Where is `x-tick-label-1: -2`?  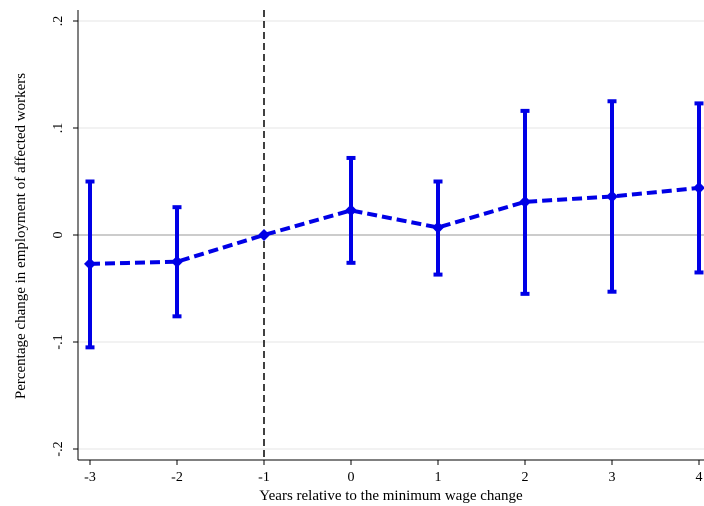
x-tick-label-1: -2 is located at coordinates (177, 477).